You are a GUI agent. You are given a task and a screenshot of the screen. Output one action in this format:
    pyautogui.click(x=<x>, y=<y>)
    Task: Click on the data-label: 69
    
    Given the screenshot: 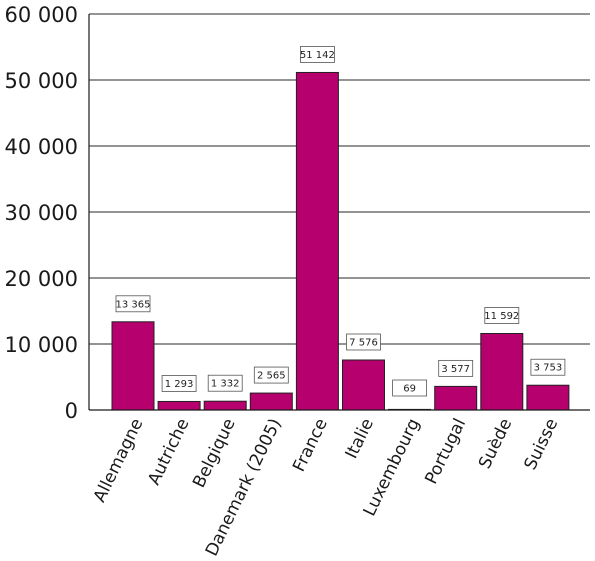 What is the action you would take?
    pyautogui.click(x=410, y=388)
    